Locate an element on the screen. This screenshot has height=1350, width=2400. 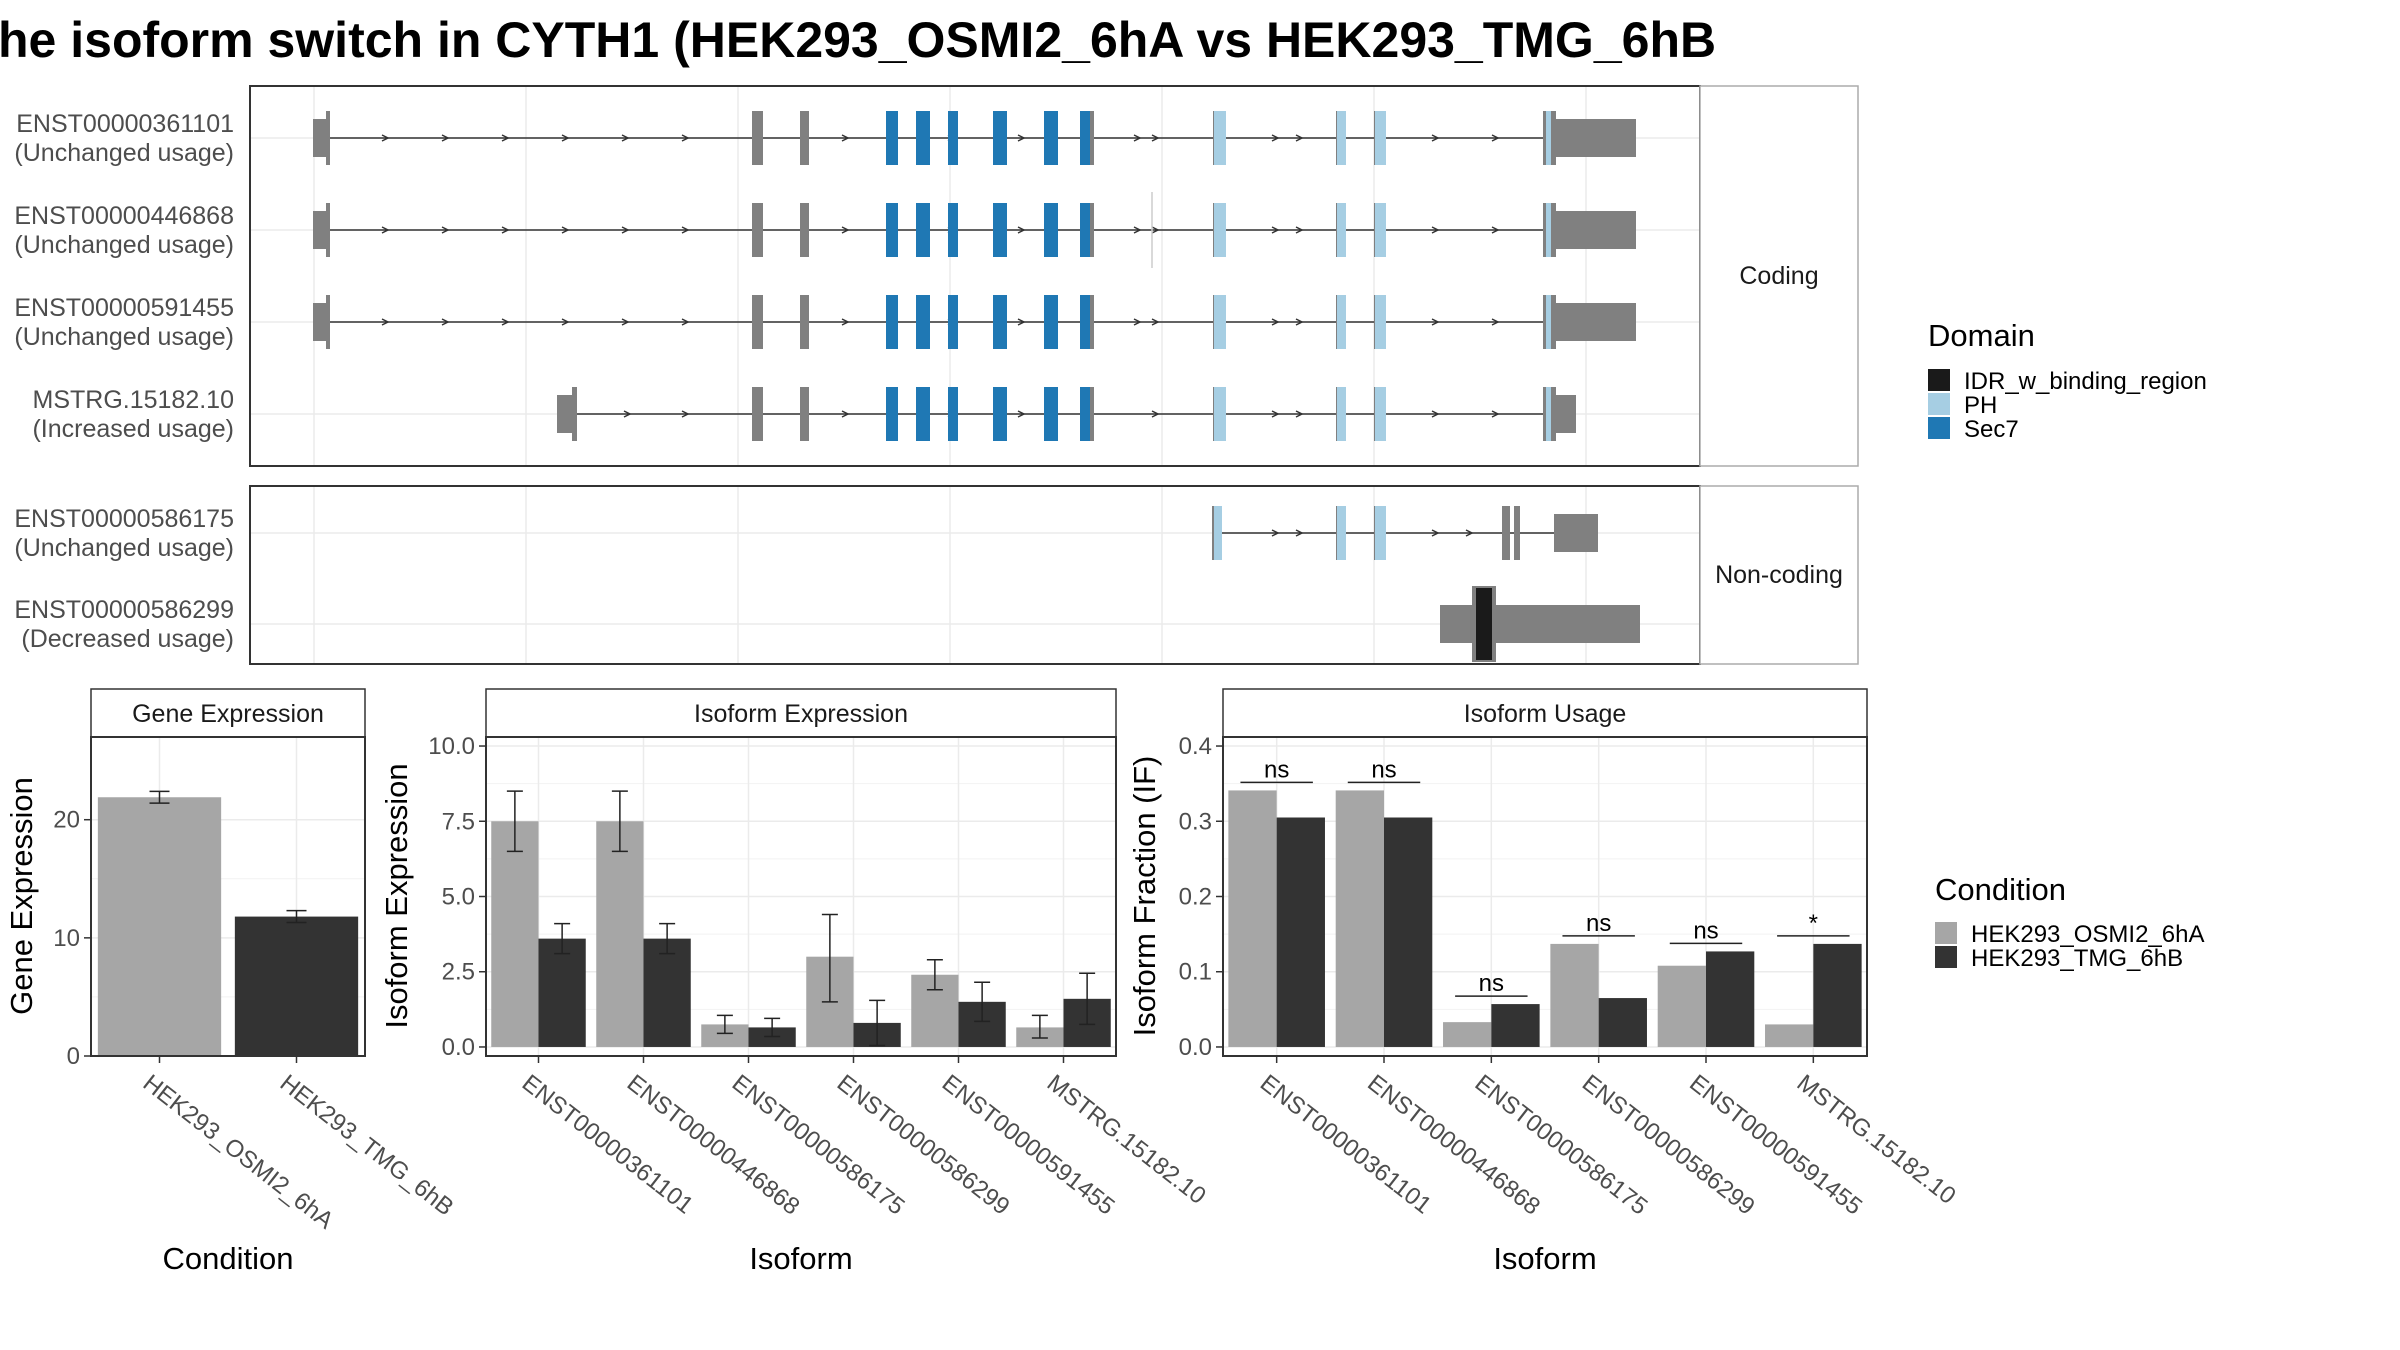
transcript-id-label: ENST00000586299 is located at coordinates (124, 610).